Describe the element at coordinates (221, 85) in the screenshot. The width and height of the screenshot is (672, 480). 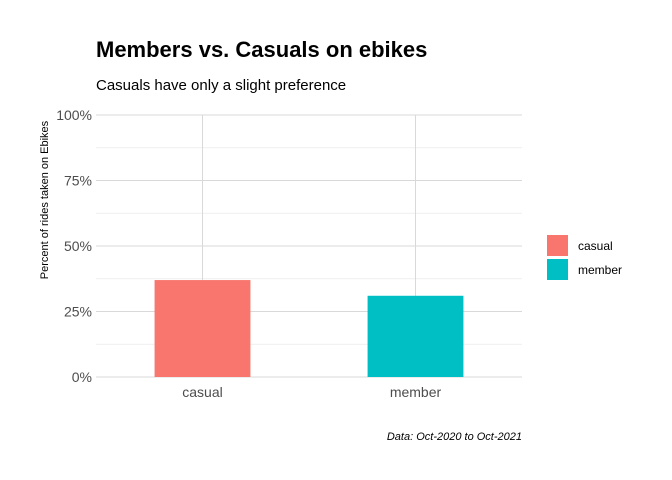
I see `chart-subtitle: Casuals have only a slight preference` at that location.